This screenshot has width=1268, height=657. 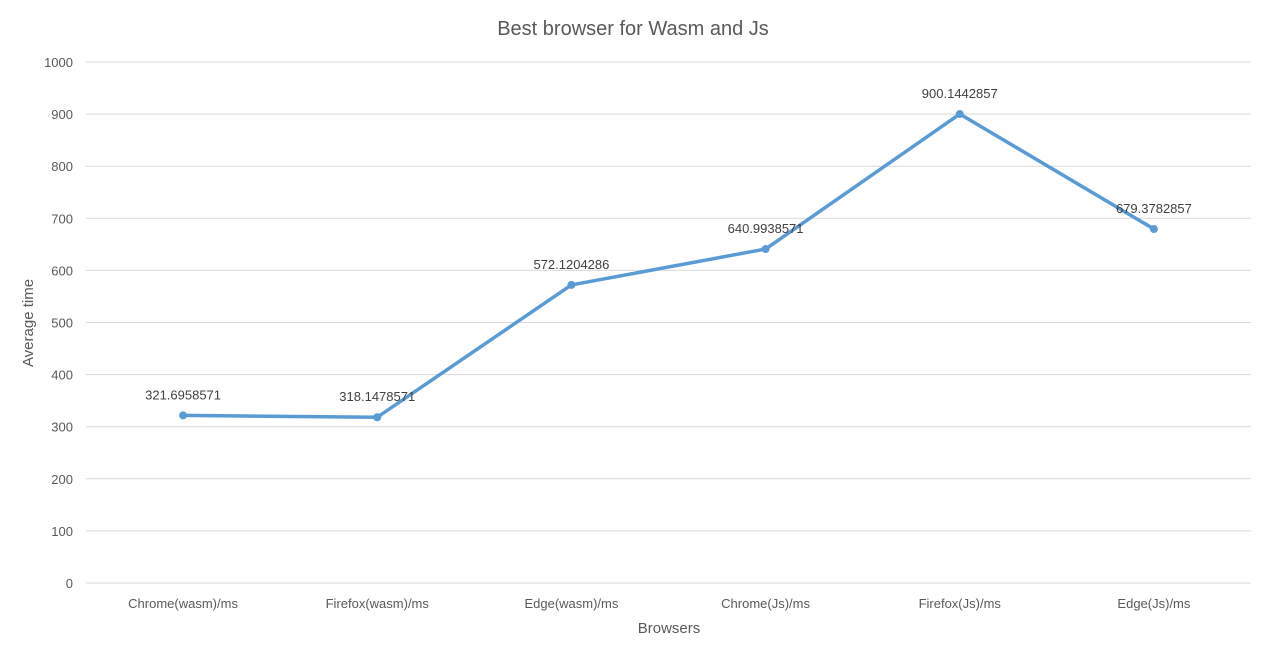 I want to click on y-tick-label: 0, so click(x=69, y=583).